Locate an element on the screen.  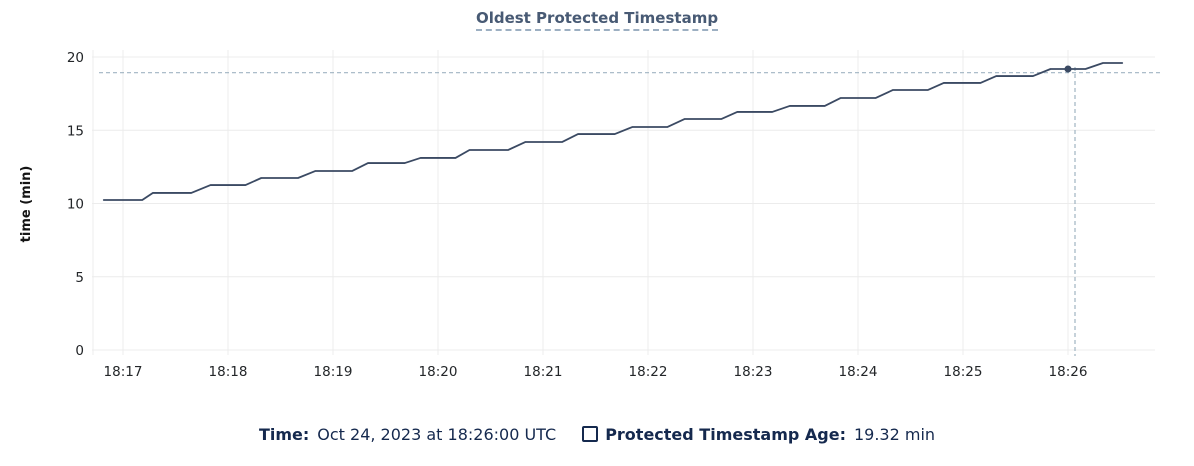
x-tick-label: 18:26 is located at coordinates (1068, 372).